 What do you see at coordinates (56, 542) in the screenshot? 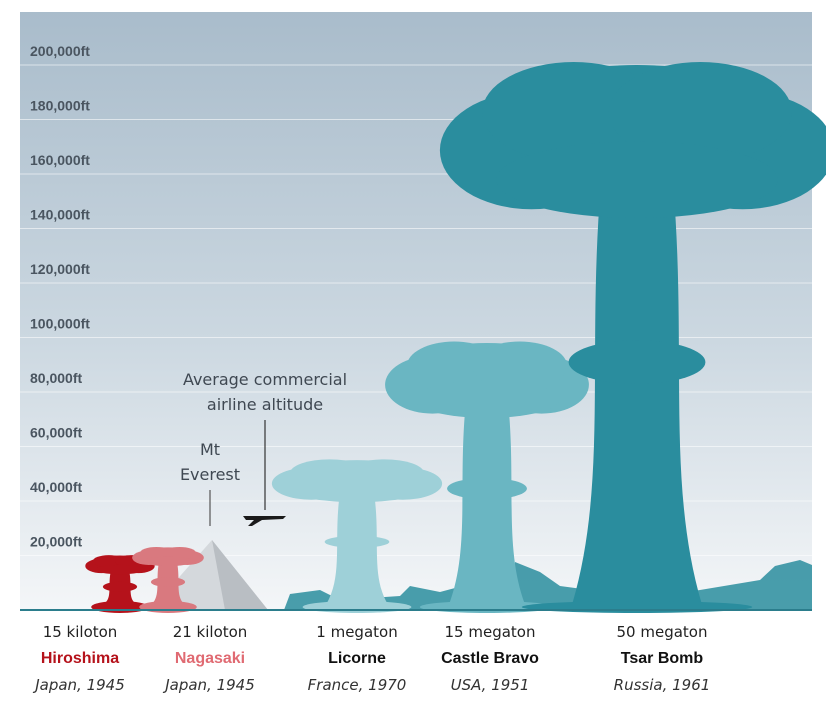
I see `y-tick-label: 20,000ft` at bounding box center [56, 542].